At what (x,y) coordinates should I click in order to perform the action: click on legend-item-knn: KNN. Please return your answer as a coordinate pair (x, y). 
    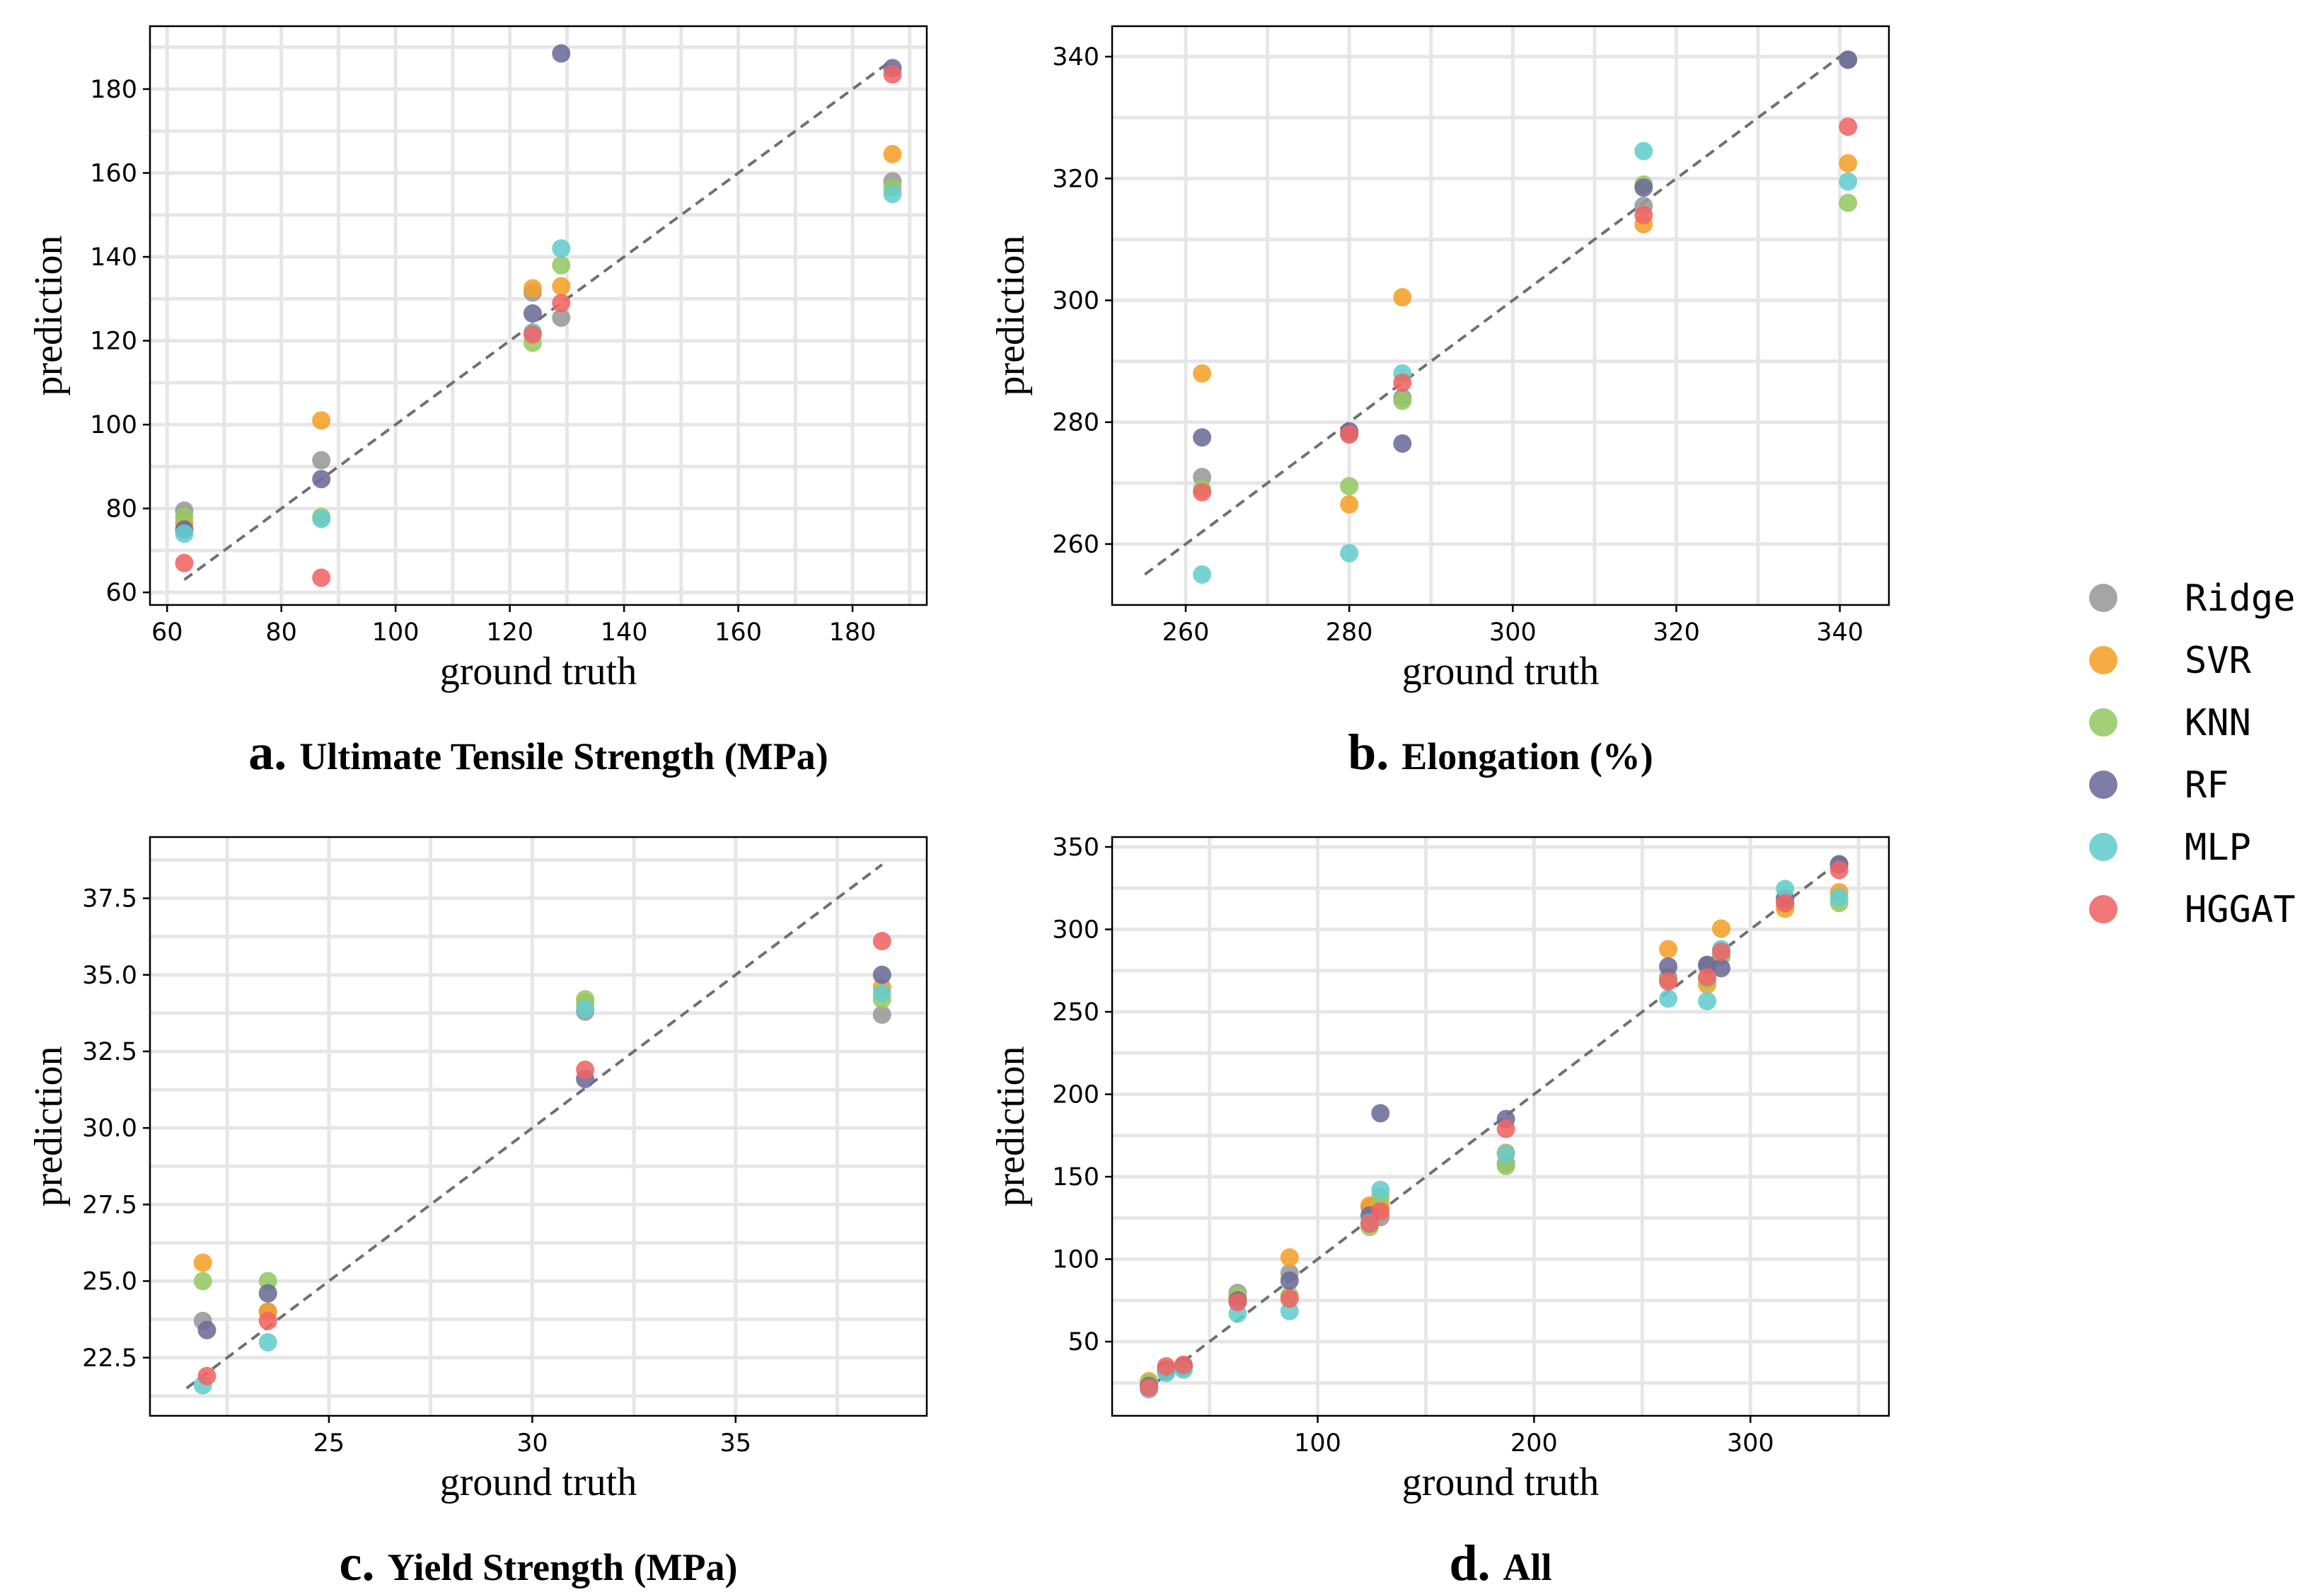
    Looking at the image, I should click on (2170, 723).